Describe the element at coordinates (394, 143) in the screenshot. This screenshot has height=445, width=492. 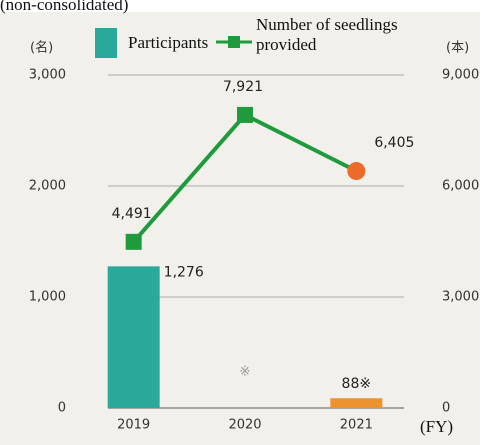
I see `line-value-label: 6,405` at that location.